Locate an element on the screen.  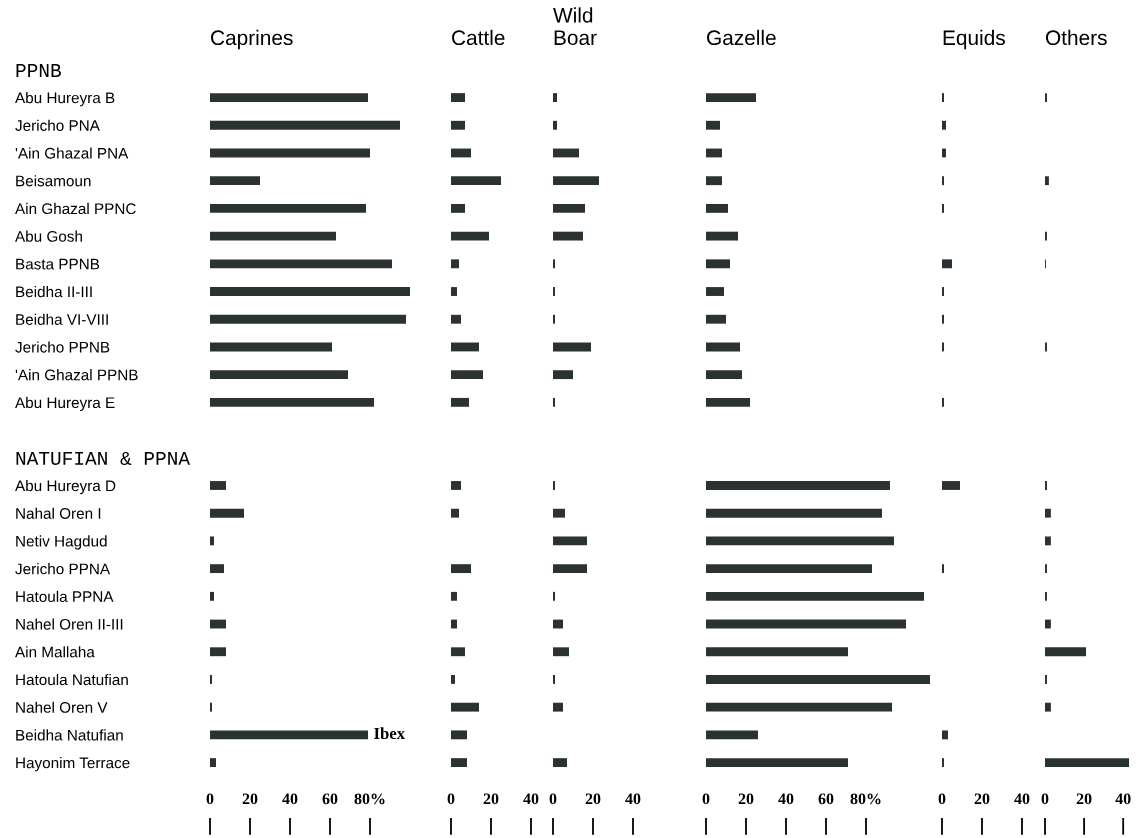
chart-title: Wild Boar is located at coordinates (575, 26).